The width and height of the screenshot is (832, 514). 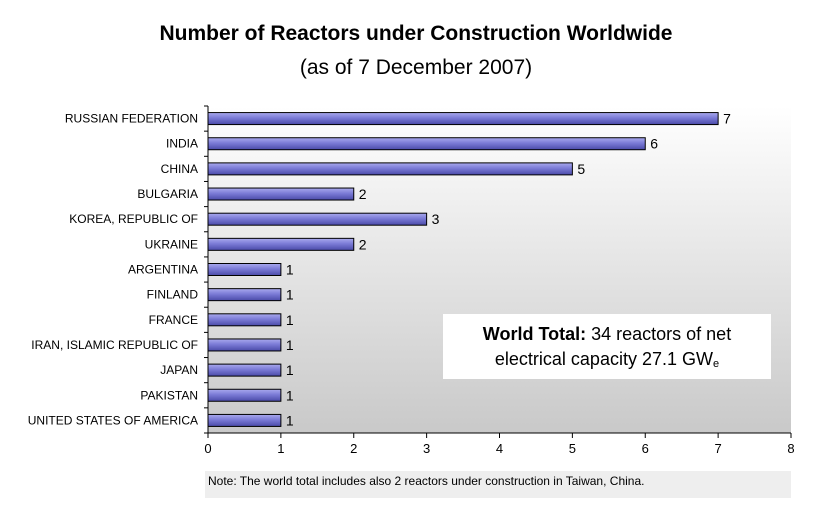 What do you see at coordinates (167, 194) in the screenshot?
I see `category-label-3: BULGARIA` at bounding box center [167, 194].